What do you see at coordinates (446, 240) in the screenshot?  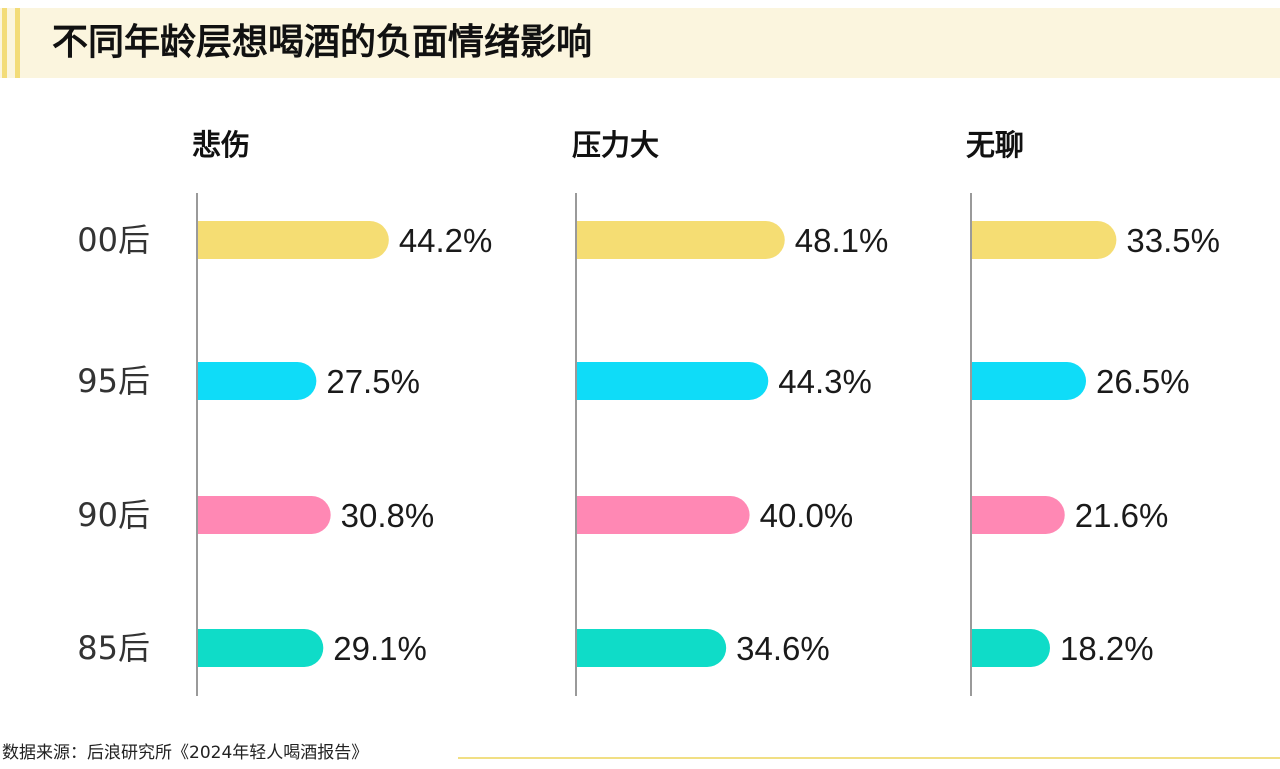 I see `data-label: 44.2%` at bounding box center [446, 240].